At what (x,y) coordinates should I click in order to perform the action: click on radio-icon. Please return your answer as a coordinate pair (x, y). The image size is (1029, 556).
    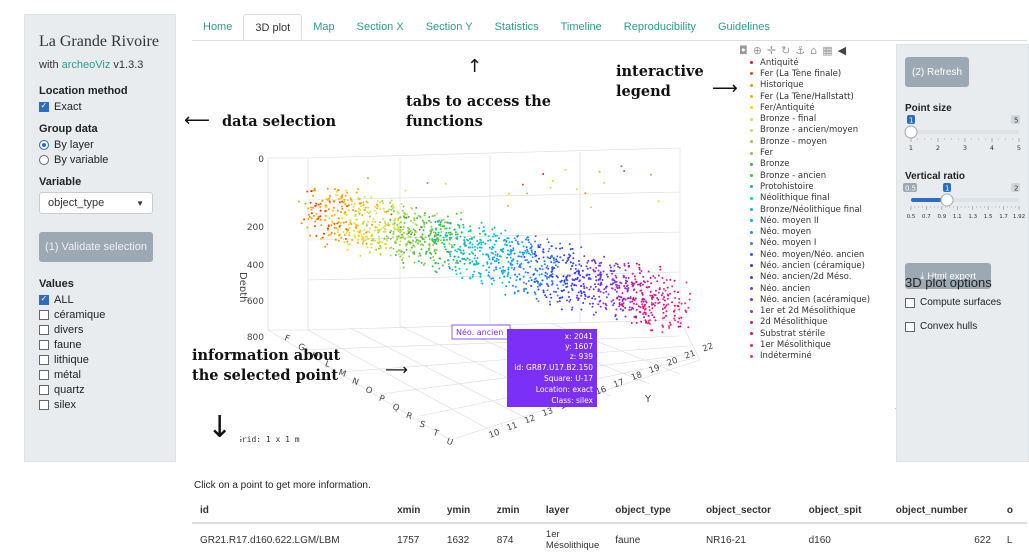
    Looking at the image, I should click on (44, 145).